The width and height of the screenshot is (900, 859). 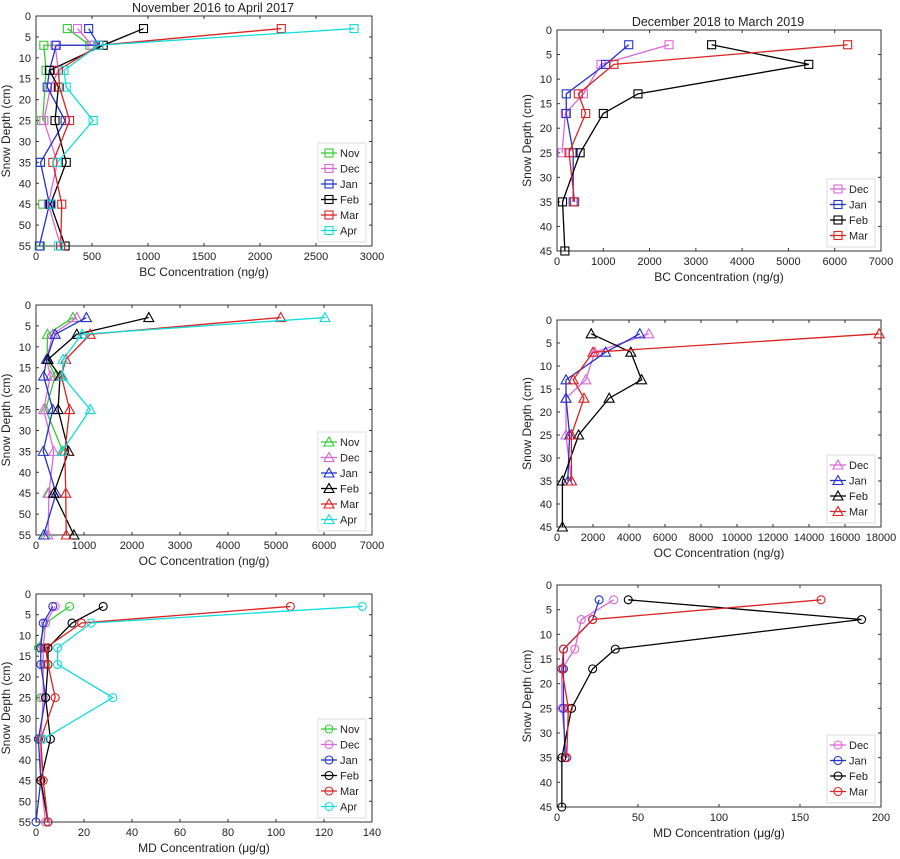 I want to click on oc-right-point-dec, so click(x=648, y=333).